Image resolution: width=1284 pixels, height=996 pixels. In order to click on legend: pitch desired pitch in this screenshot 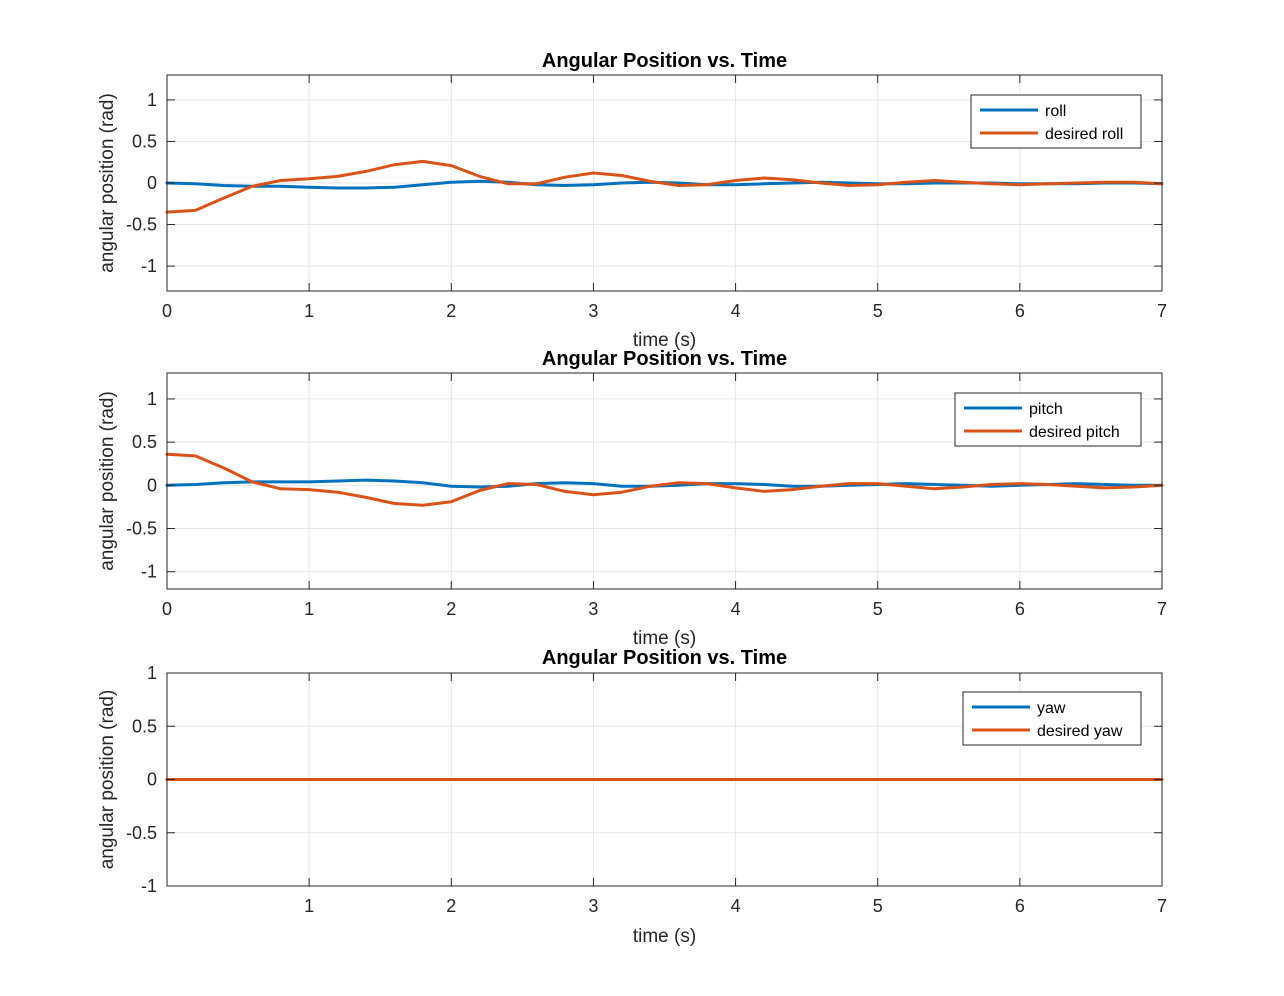, I will do `click(1048, 419)`.